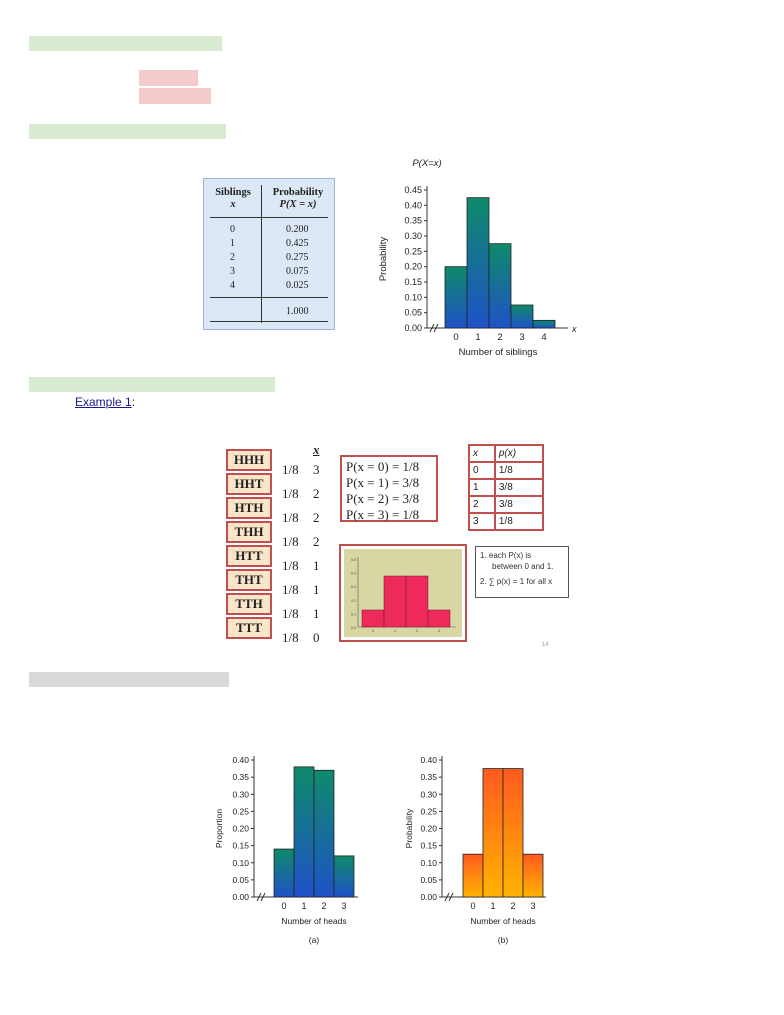 This screenshot has height=1015, width=784. Describe the element at coordinates (383, 466) in the screenshot. I see `prob-line-0: P(x = 0) = 1/8` at that location.